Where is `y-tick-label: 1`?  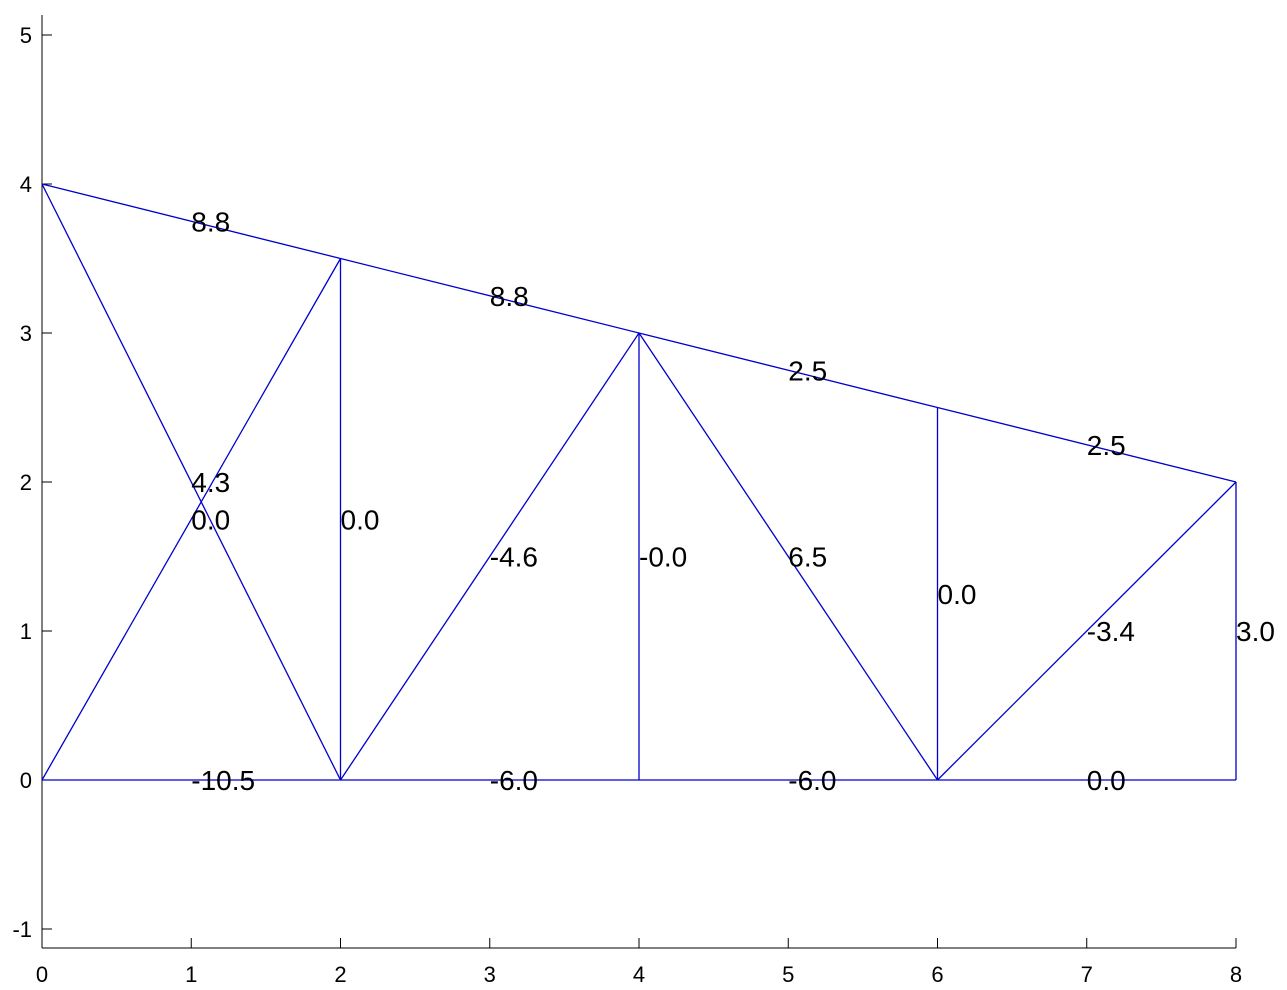 y-tick-label: 1 is located at coordinates (26, 631).